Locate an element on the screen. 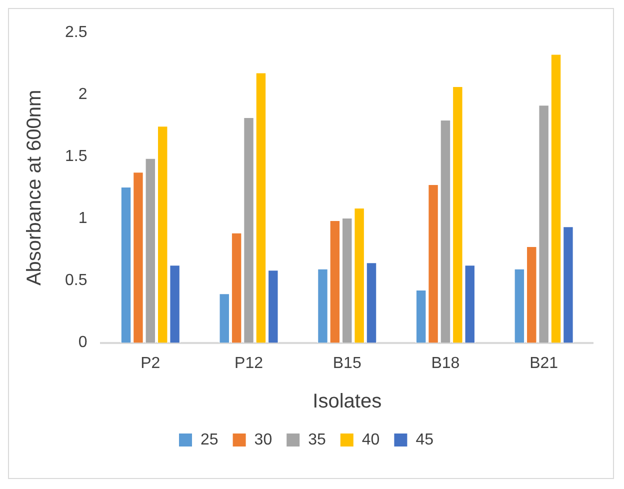 This screenshot has height=489, width=624. legend-label: 40 is located at coordinates (371, 439).